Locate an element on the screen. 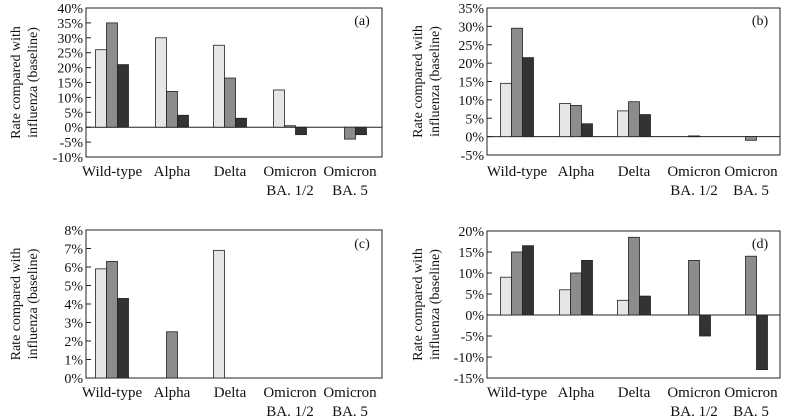 The width and height of the screenshot is (787, 420). panel-label: (a) is located at coordinates (362, 21).